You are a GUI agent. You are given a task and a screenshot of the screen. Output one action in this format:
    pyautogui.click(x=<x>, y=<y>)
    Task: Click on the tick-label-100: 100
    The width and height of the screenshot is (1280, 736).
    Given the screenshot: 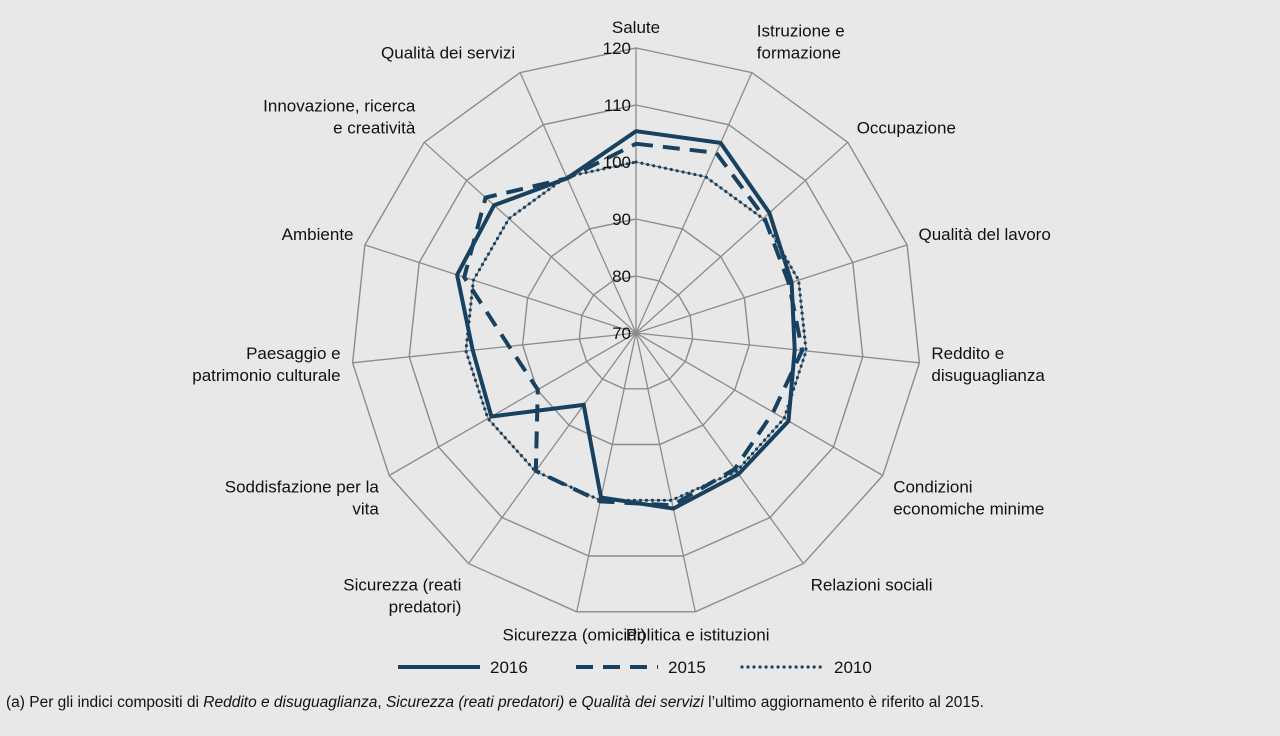 What is the action you would take?
    pyautogui.click(x=617, y=162)
    